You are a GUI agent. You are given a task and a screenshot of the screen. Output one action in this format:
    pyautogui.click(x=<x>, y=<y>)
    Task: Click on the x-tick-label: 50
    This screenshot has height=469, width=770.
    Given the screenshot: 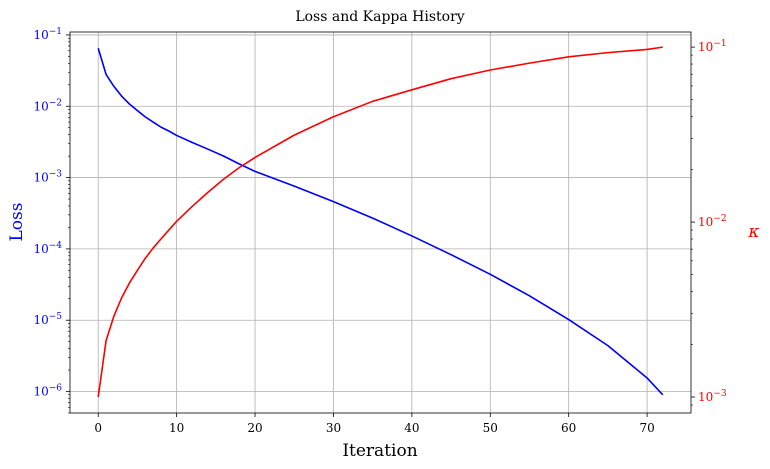 What is the action you would take?
    pyautogui.click(x=490, y=428)
    